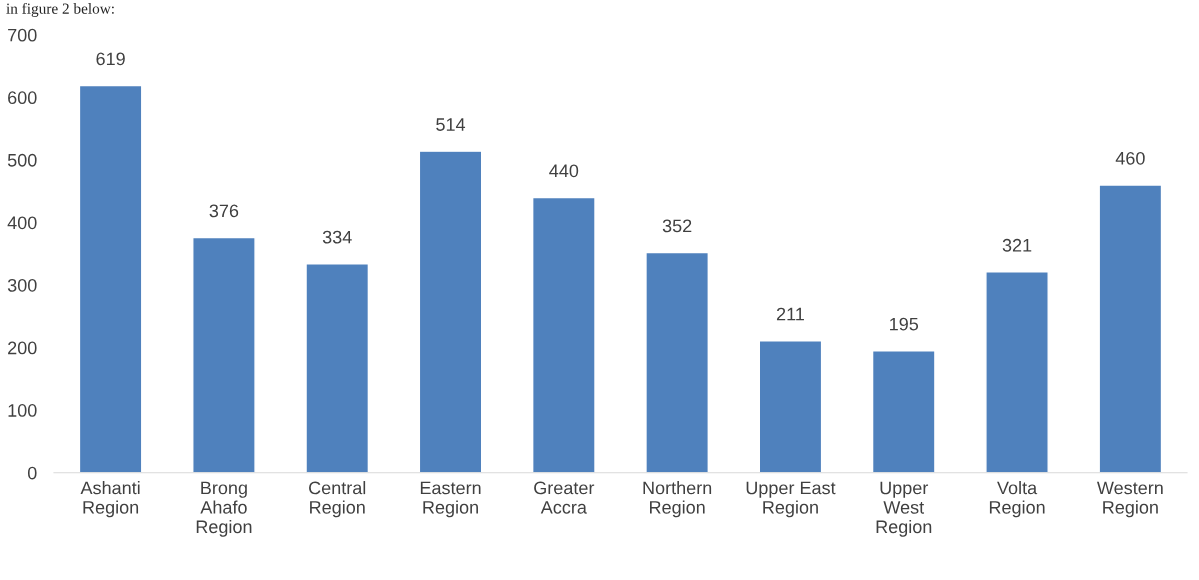  What do you see at coordinates (110, 499) in the screenshot?
I see `x-tick-label: Ashanti Region` at bounding box center [110, 499].